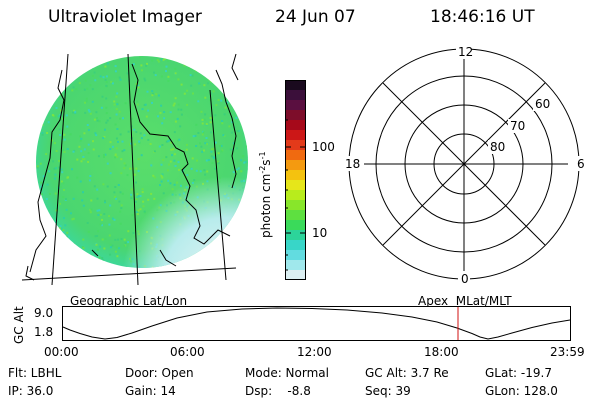 The height and width of the screenshot is (400, 600). Describe the element at coordinates (498, 147) in the screenshot. I see `mlat-label-80: 80` at that location.